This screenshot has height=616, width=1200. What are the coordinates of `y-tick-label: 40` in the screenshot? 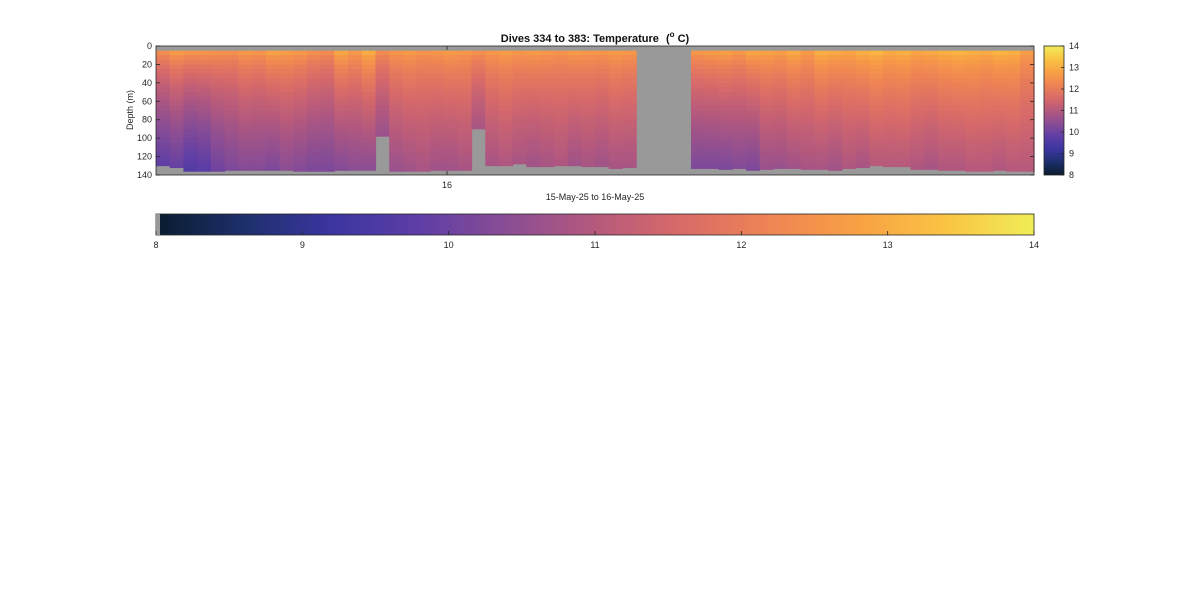 It's located at (147, 83).